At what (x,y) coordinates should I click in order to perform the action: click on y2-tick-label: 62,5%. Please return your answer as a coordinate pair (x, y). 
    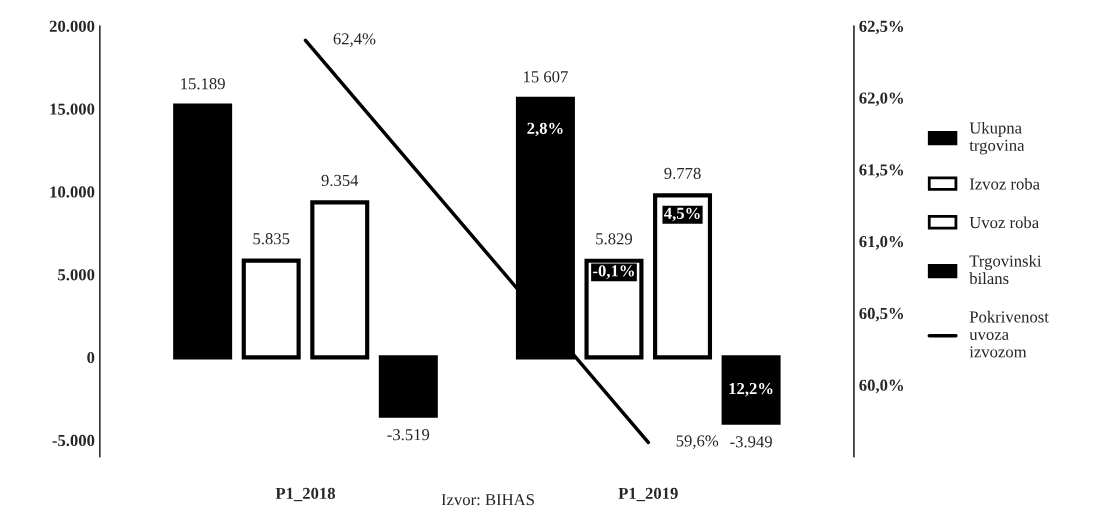
    Looking at the image, I should click on (881, 27).